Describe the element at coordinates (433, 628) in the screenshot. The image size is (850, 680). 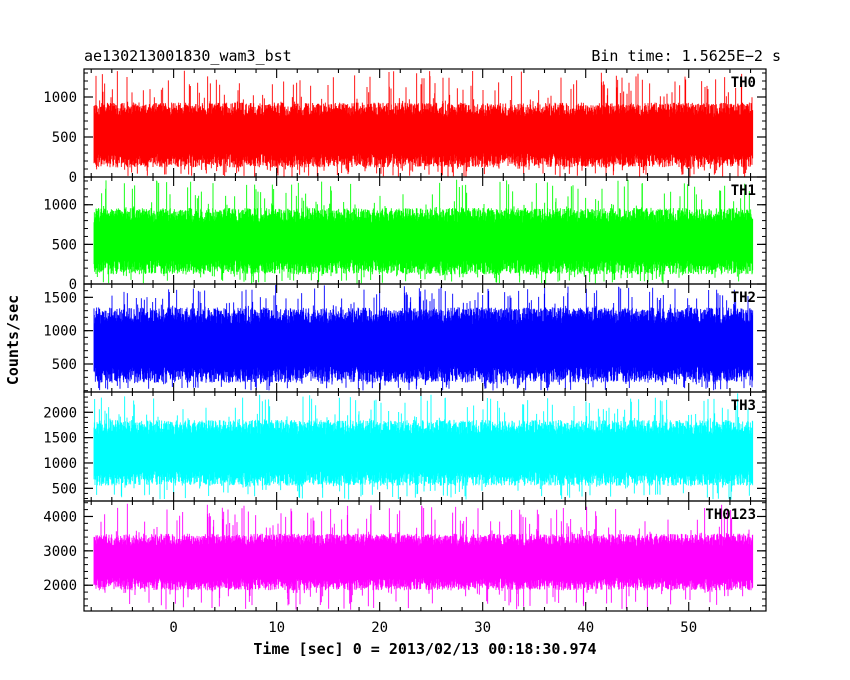
I see `x-tick-labels: 0 10 20 30 40 50` at that location.